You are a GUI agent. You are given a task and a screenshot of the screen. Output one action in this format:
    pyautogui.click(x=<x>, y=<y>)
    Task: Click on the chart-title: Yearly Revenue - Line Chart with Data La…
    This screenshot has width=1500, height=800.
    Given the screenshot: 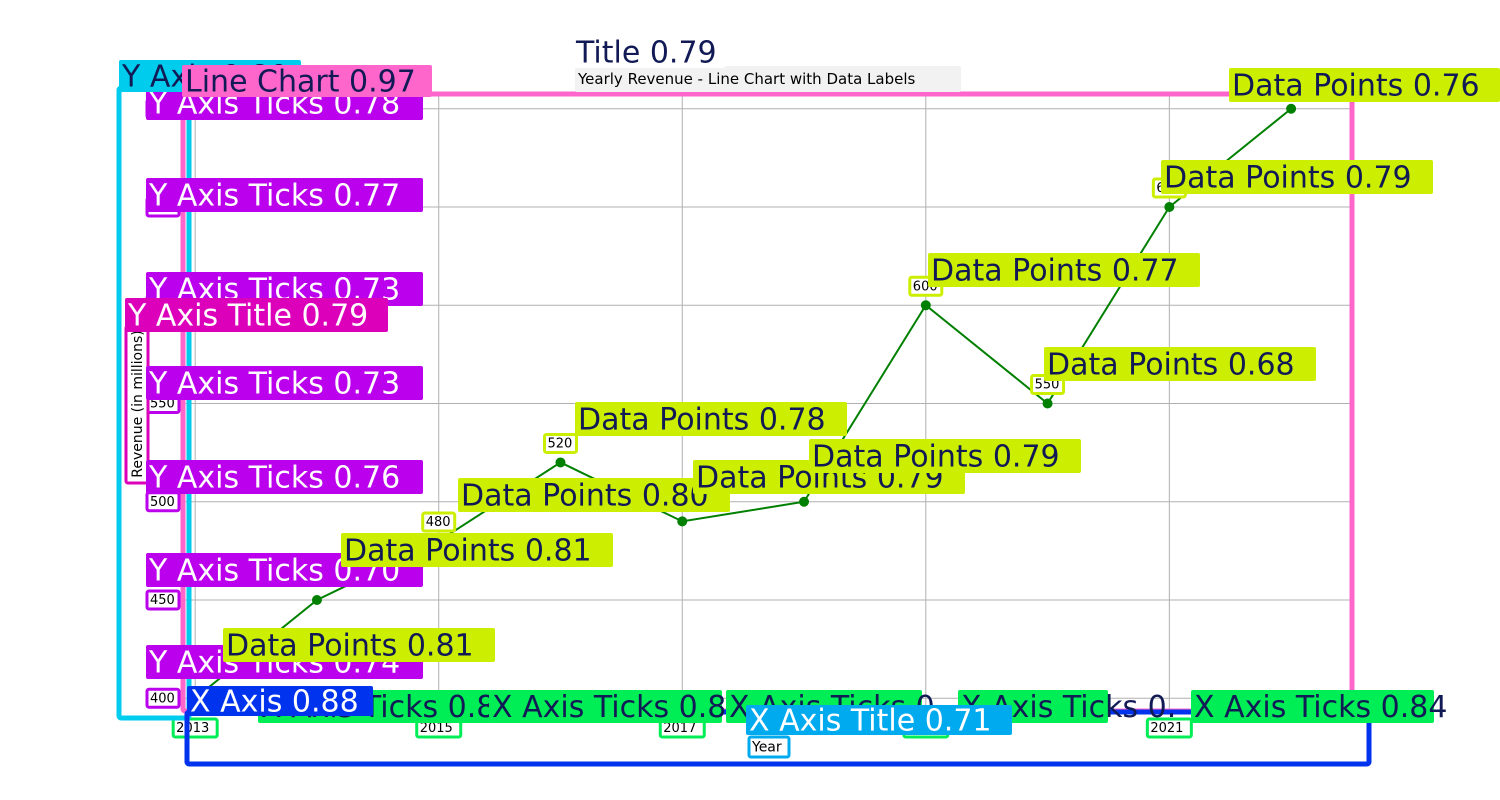 What is the action you would take?
    pyautogui.click(x=768, y=79)
    